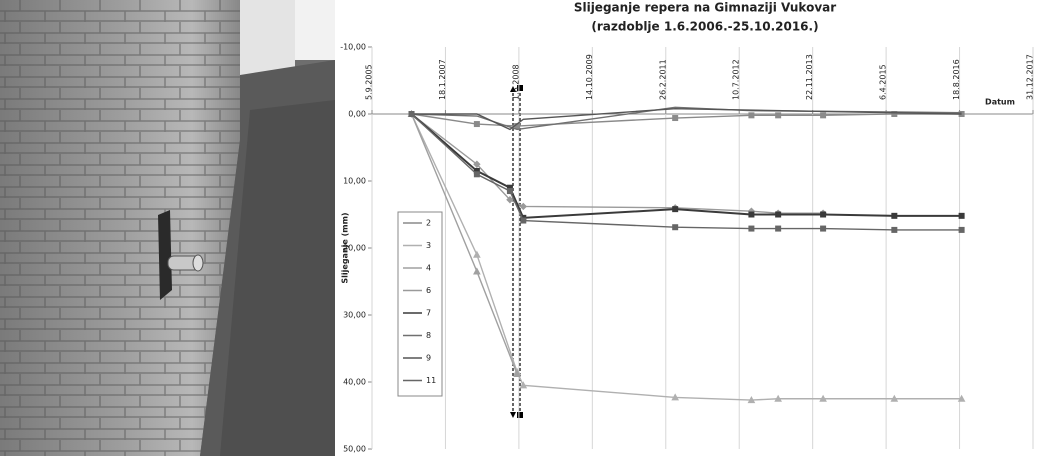  Describe the element at coordinates (442, 79) in the screenshot. I see `x-tick-label: 18.1.2007` at that location.